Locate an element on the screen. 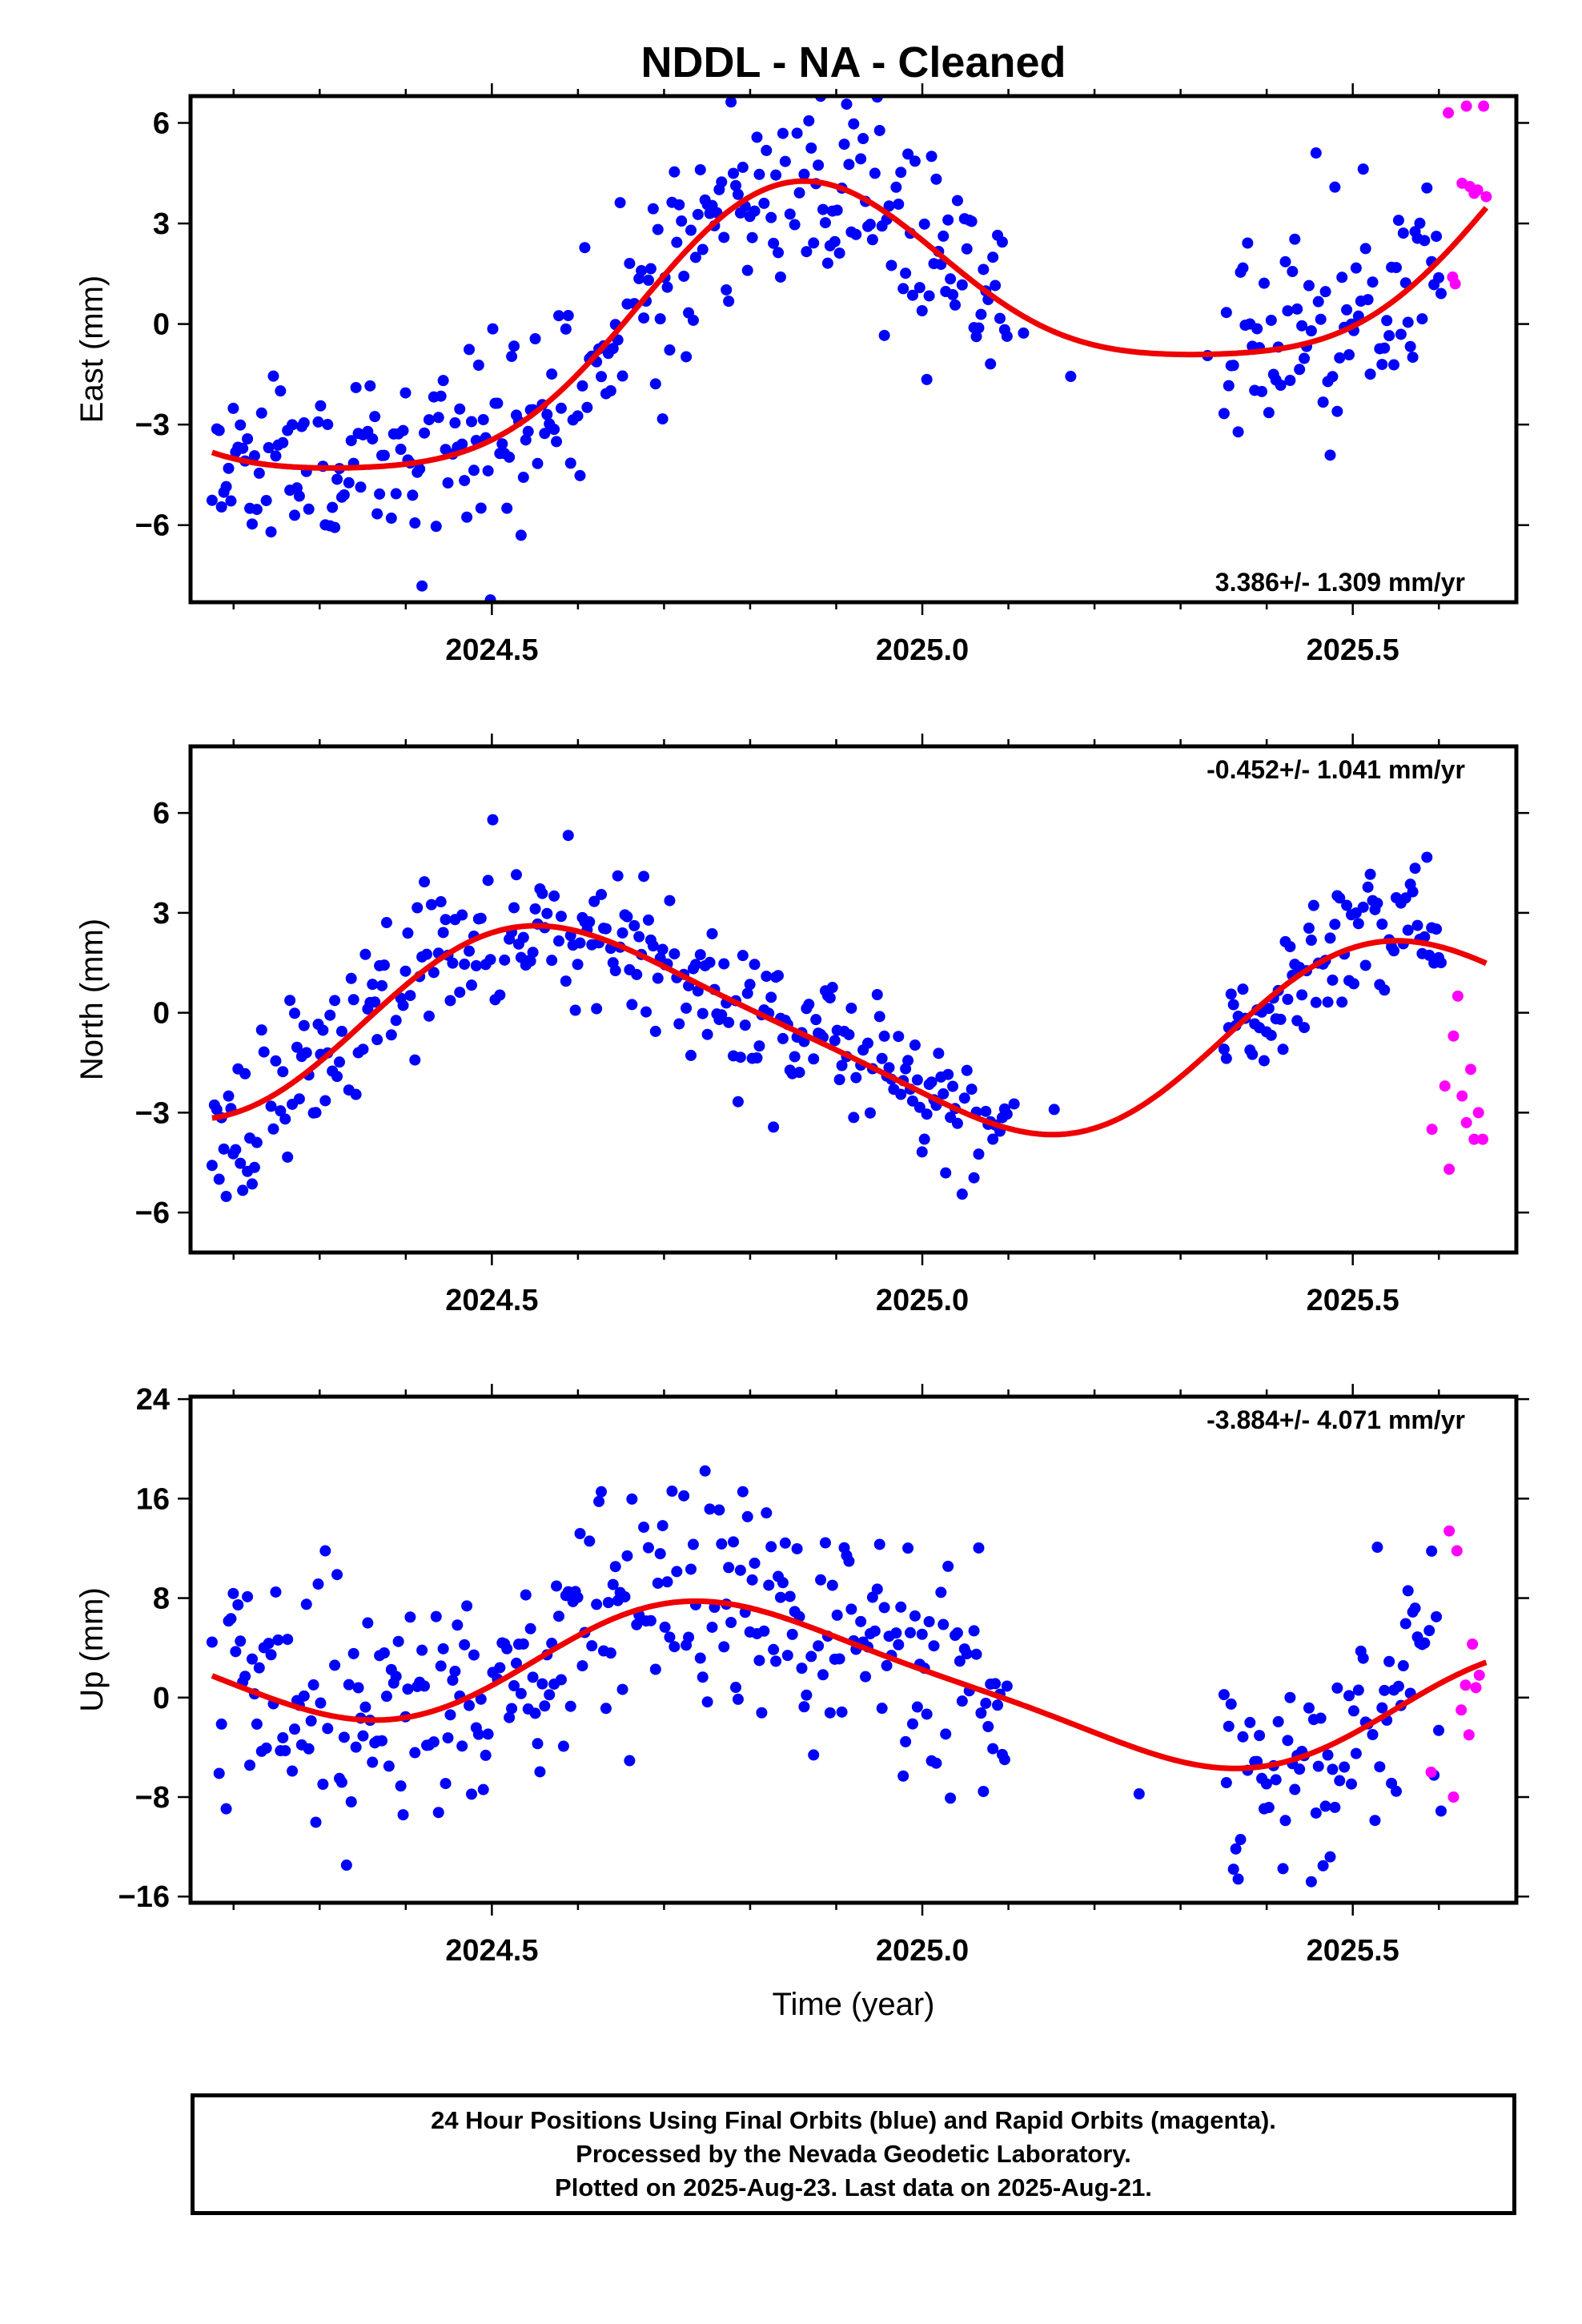  x-tick-label: 2024.5 is located at coordinates (491, 1951).